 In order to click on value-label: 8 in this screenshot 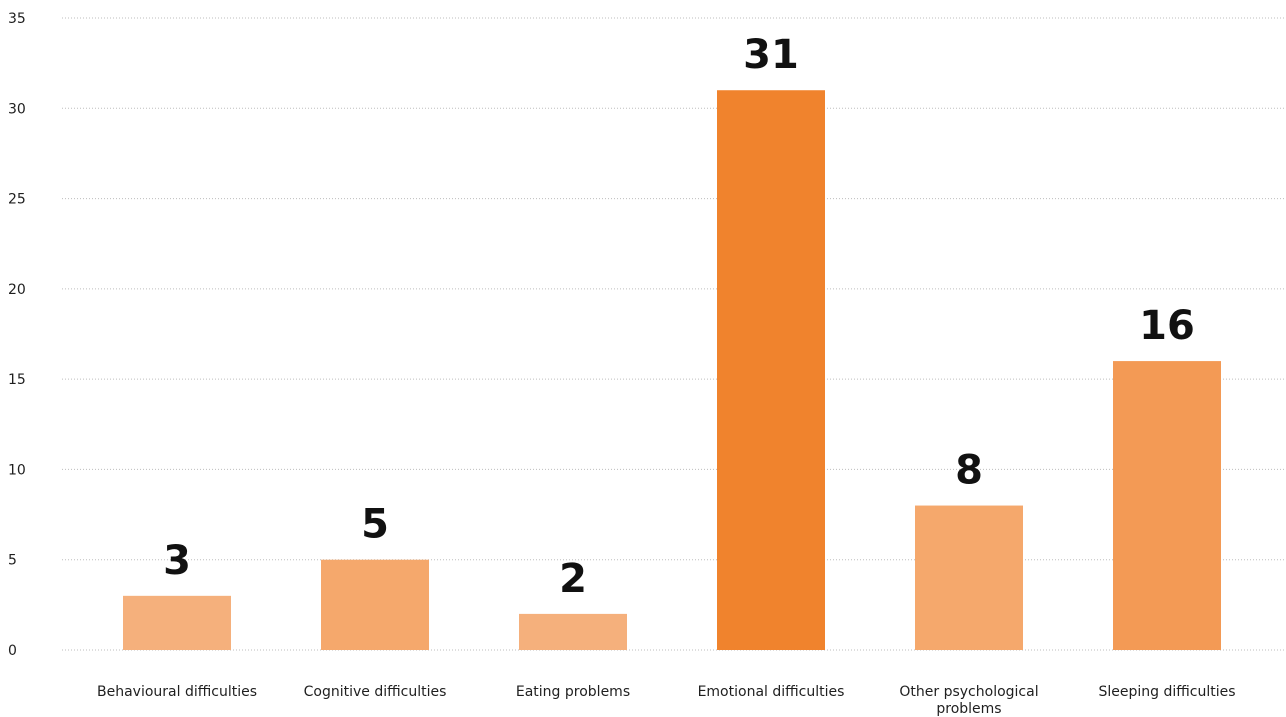, I will do `click(969, 471)`.